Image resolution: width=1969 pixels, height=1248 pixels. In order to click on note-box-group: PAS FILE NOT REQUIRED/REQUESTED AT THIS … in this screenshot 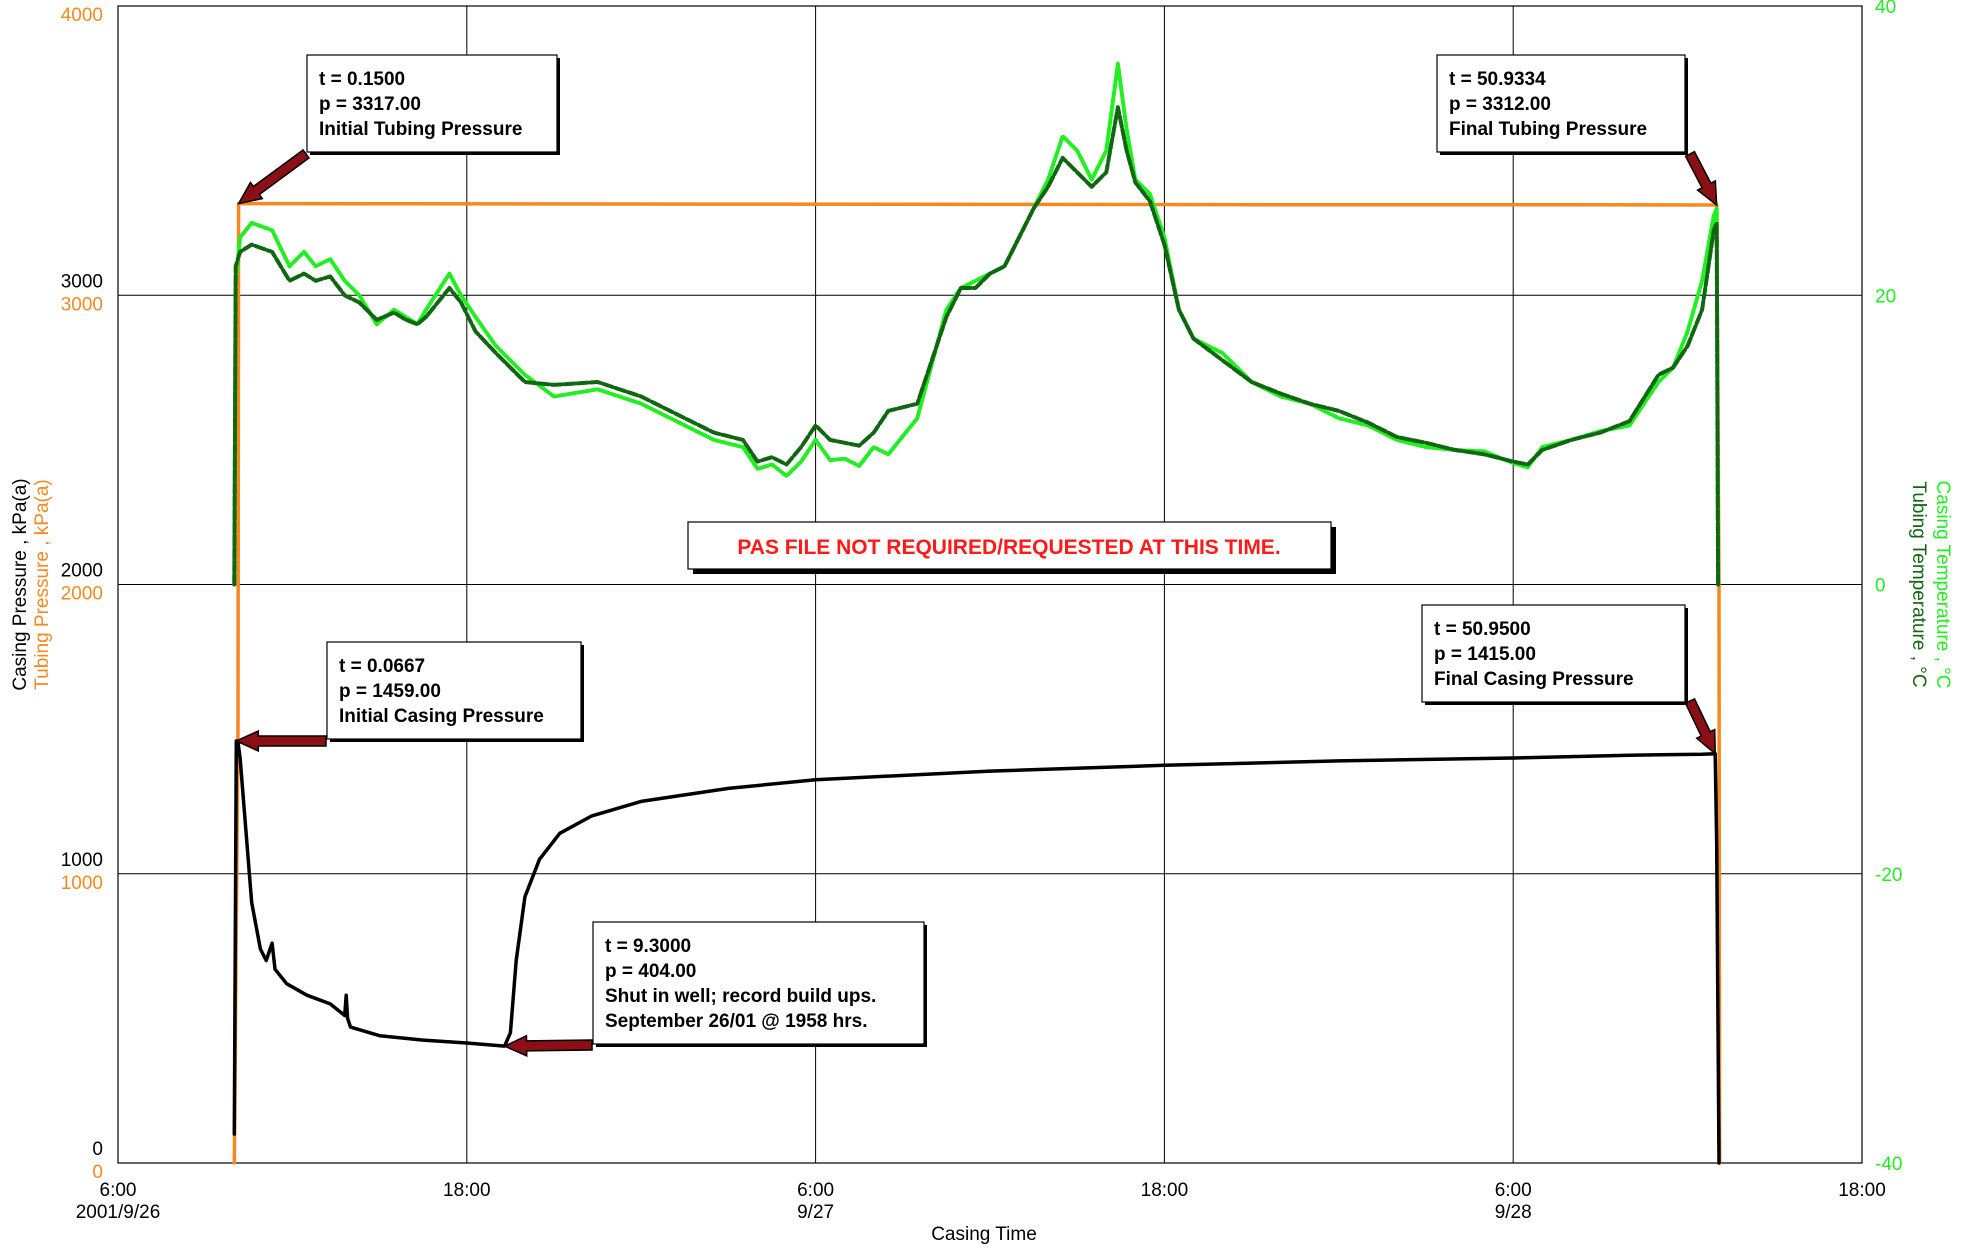, I will do `click(1011, 547)`.